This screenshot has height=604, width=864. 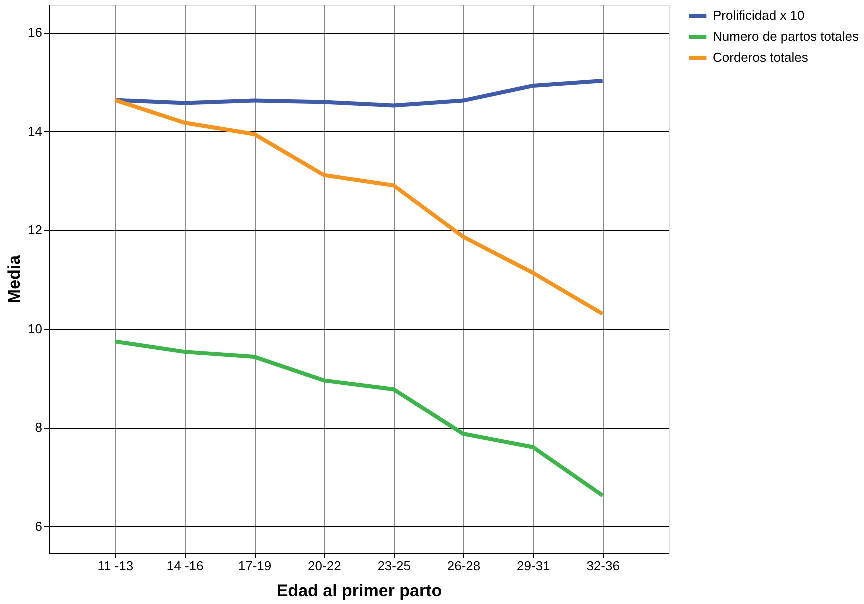 I want to click on y-tick-label: 12, so click(x=35, y=230).